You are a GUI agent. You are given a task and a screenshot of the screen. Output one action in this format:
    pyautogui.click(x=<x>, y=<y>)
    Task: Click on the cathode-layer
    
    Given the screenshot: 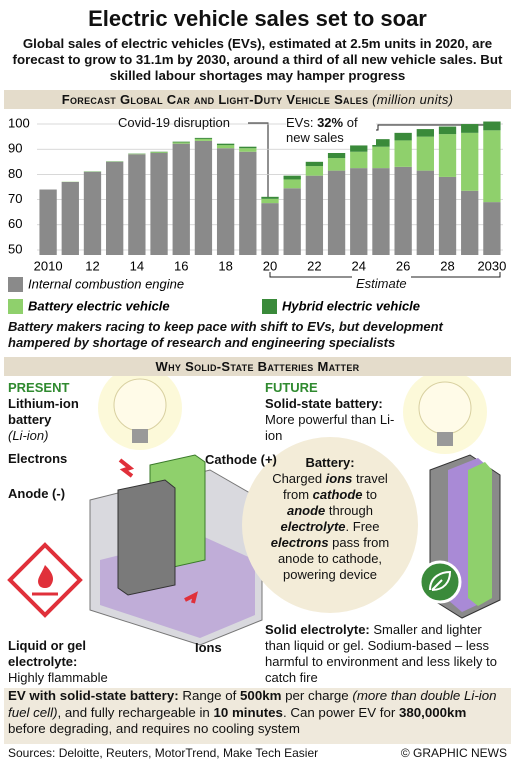 What is the action you would take?
    pyautogui.click(x=480, y=534)
    